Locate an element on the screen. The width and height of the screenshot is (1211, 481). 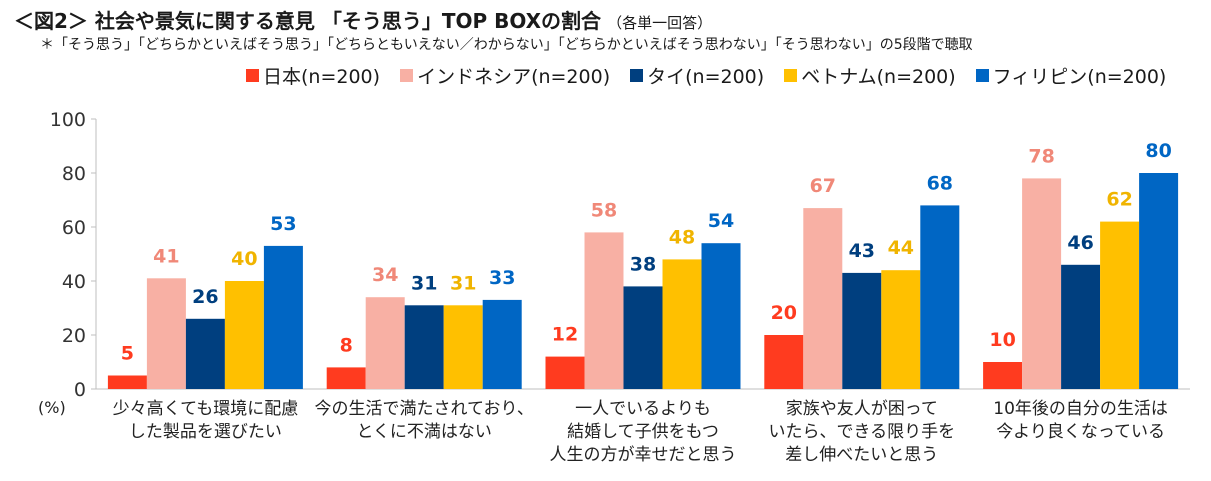
legend-label-4: フィリピン(n=200) is located at coordinates (1079, 77).